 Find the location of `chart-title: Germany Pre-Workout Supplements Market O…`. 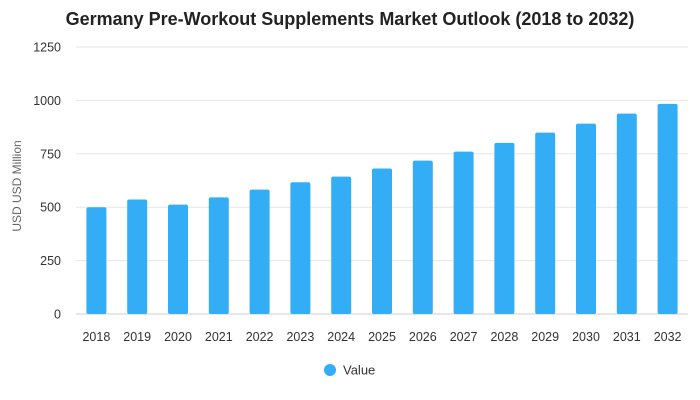

chart-title: Germany Pre-Workout Supplements Market O… is located at coordinates (350, 19).